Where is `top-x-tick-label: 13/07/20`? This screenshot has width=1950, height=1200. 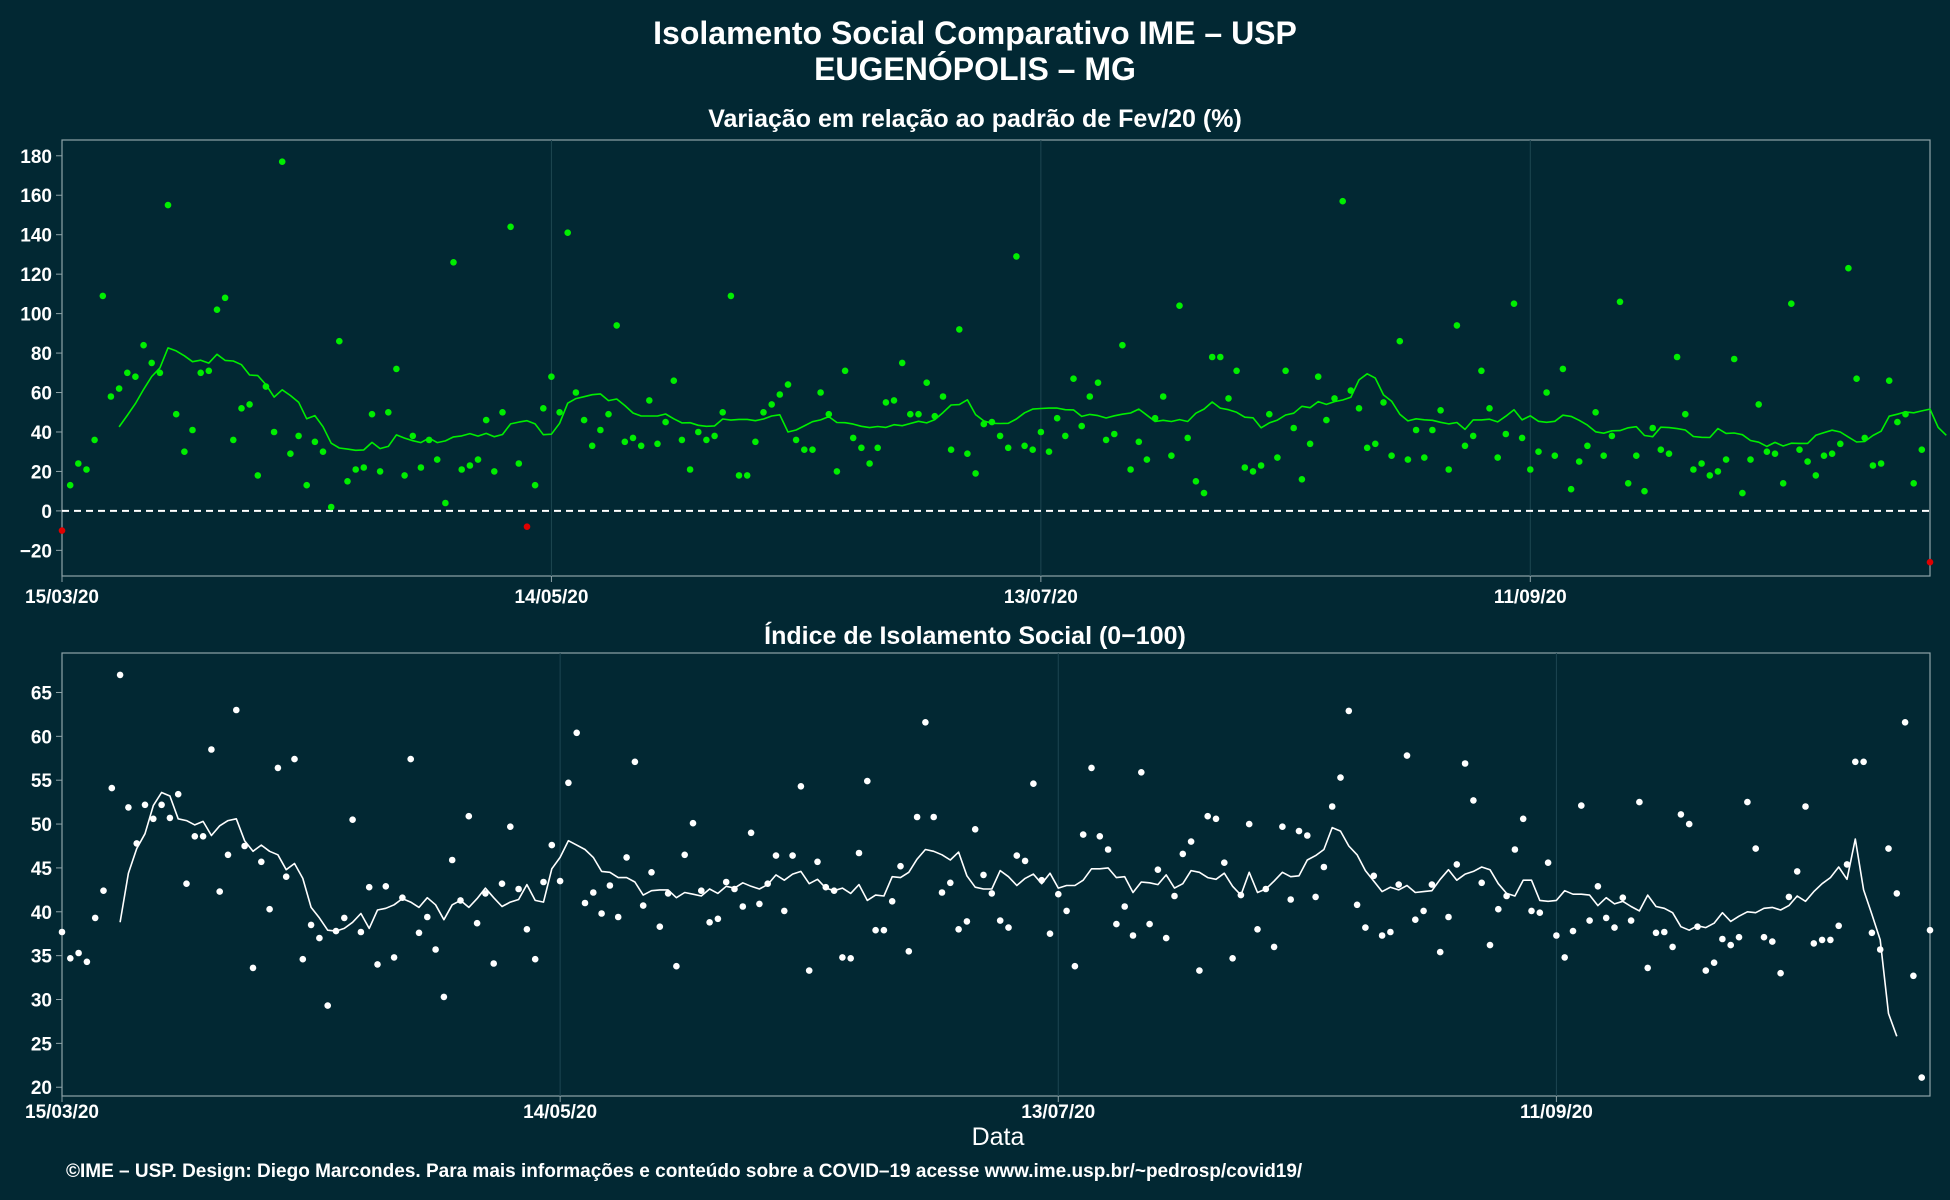
top-x-tick-label: 13/07/20 is located at coordinates (1041, 597).